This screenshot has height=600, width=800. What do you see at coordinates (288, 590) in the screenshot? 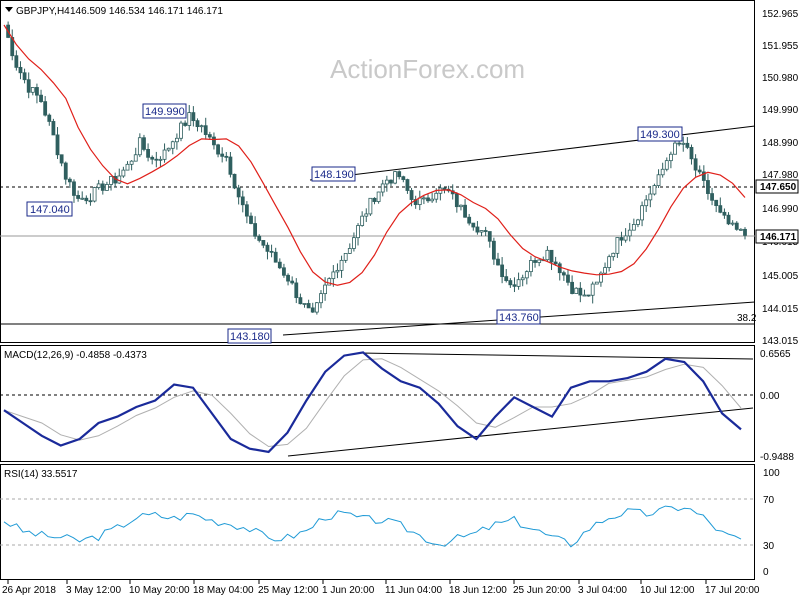
I see `x-tick-label: 25 May 12:00` at bounding box center [288, 590].